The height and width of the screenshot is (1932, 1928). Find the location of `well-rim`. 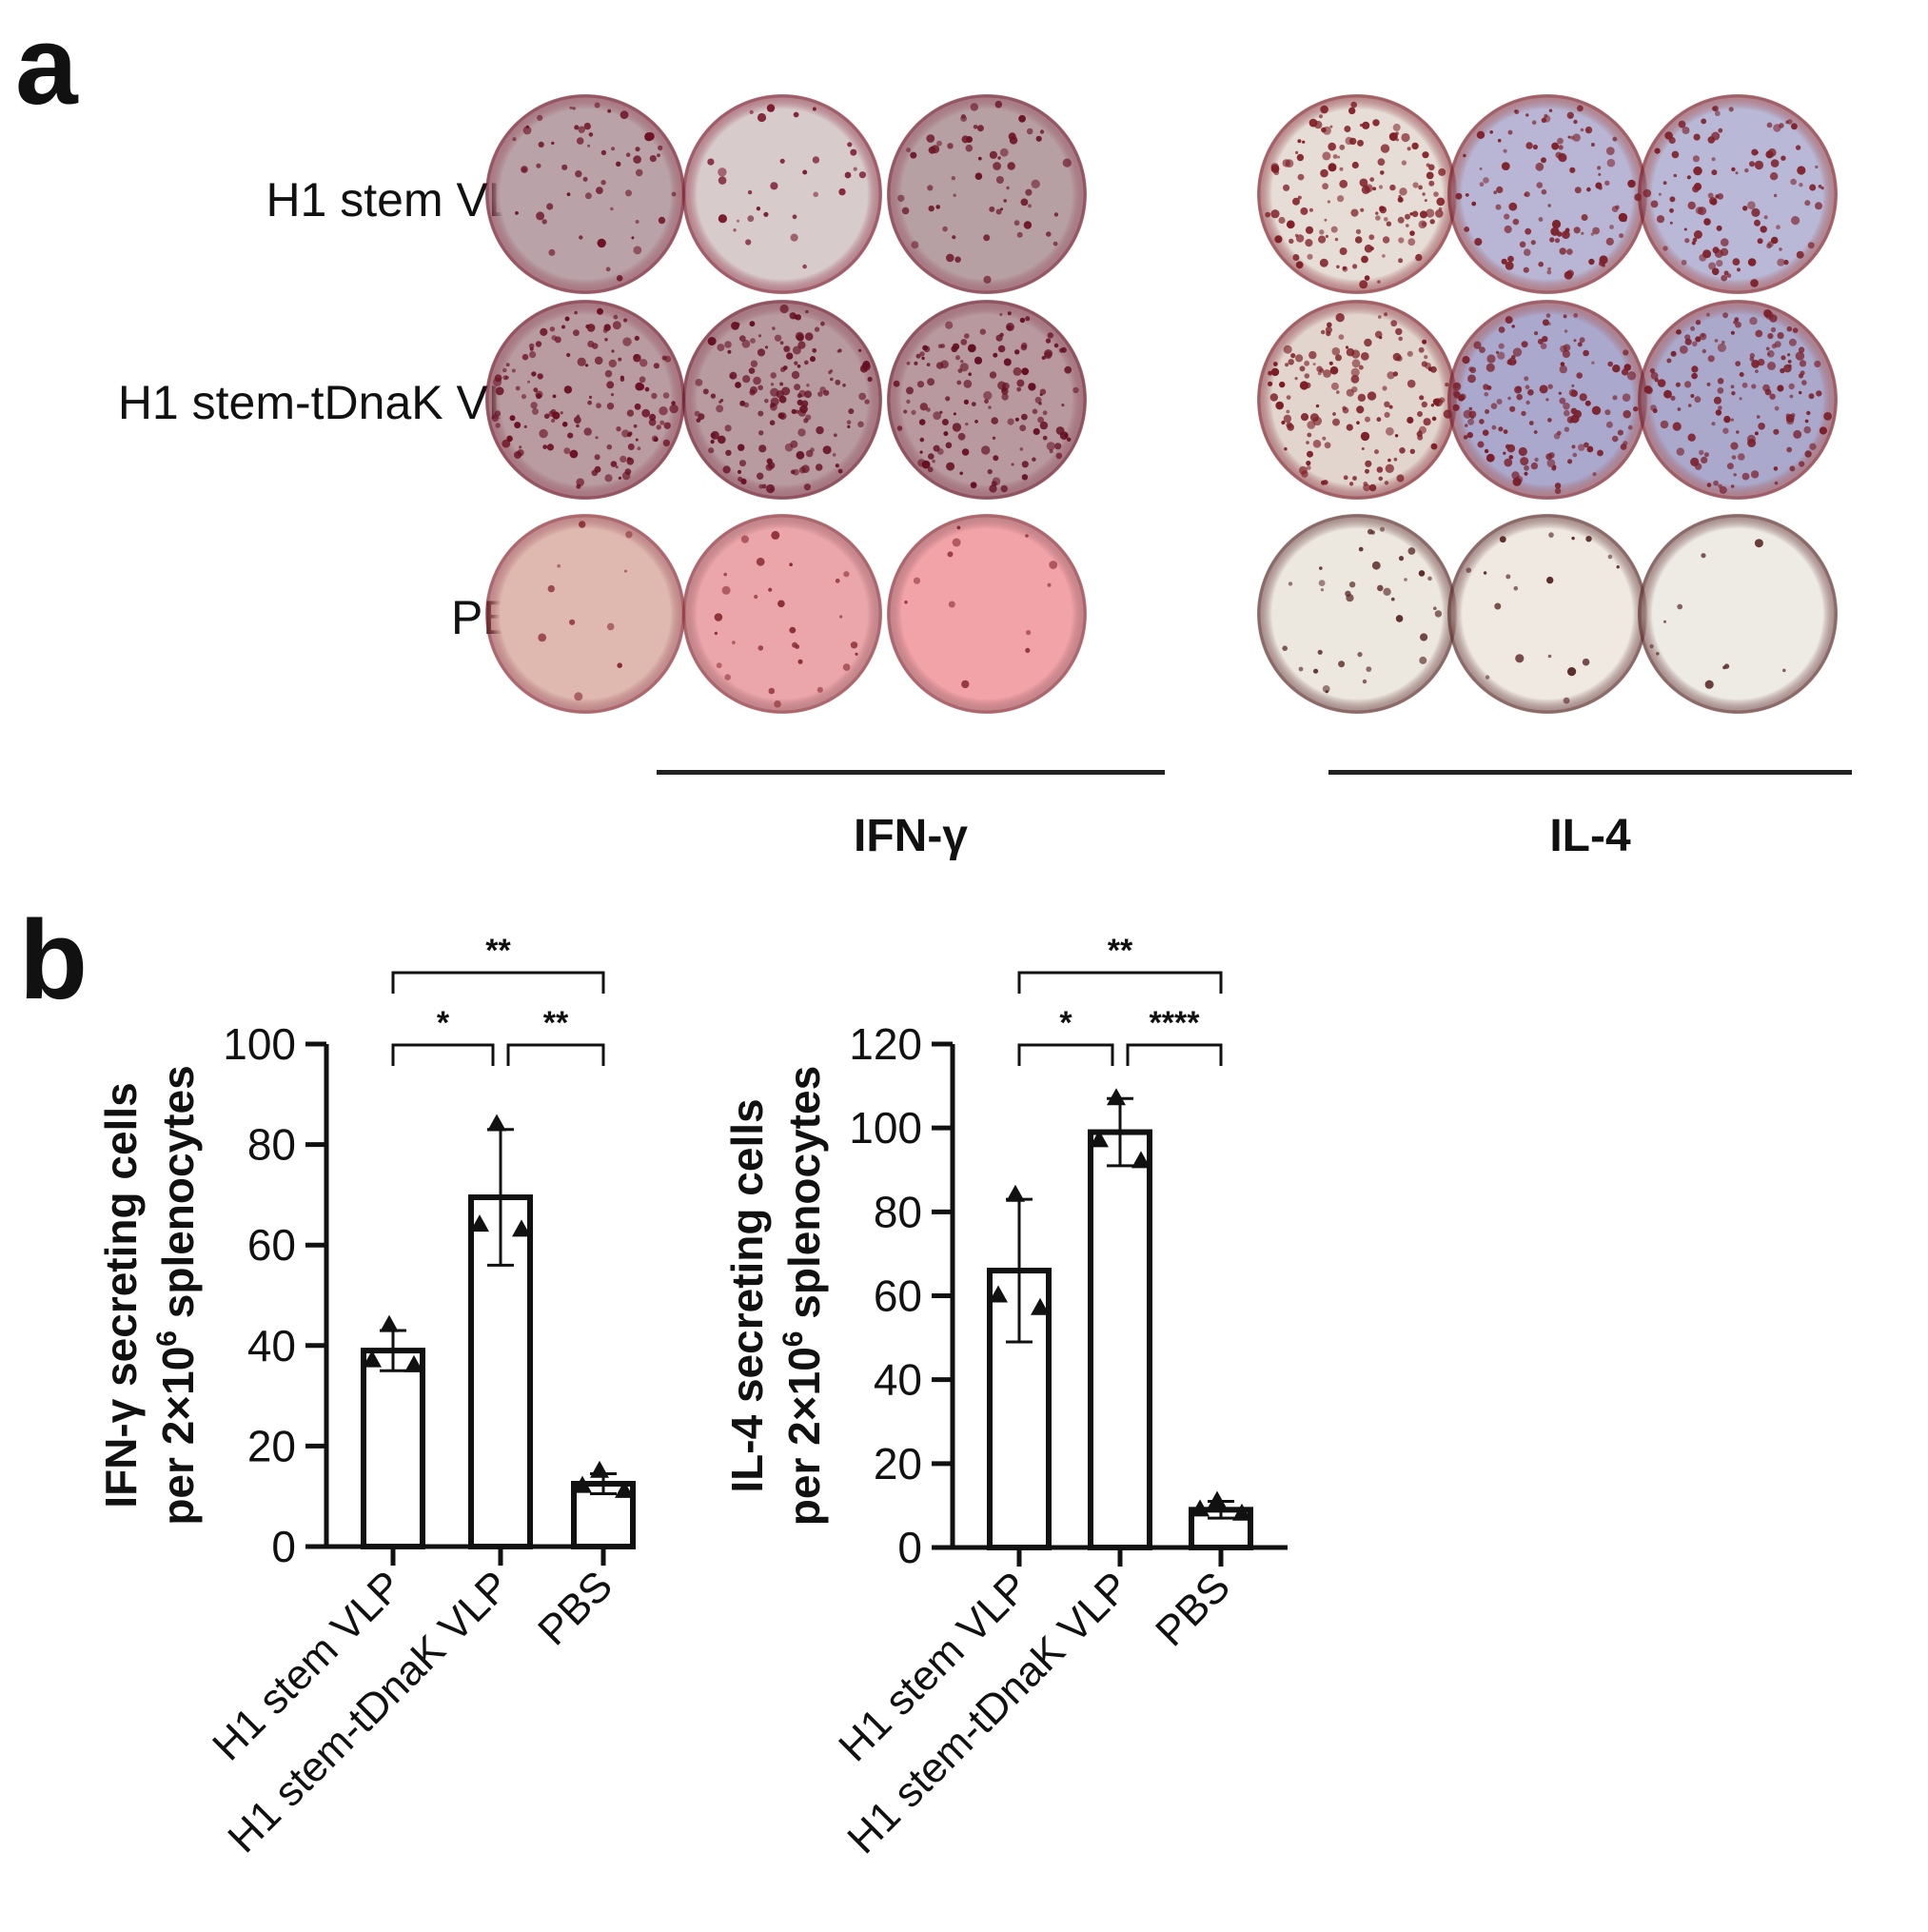

well-rim is located at coordinates (987, 614).